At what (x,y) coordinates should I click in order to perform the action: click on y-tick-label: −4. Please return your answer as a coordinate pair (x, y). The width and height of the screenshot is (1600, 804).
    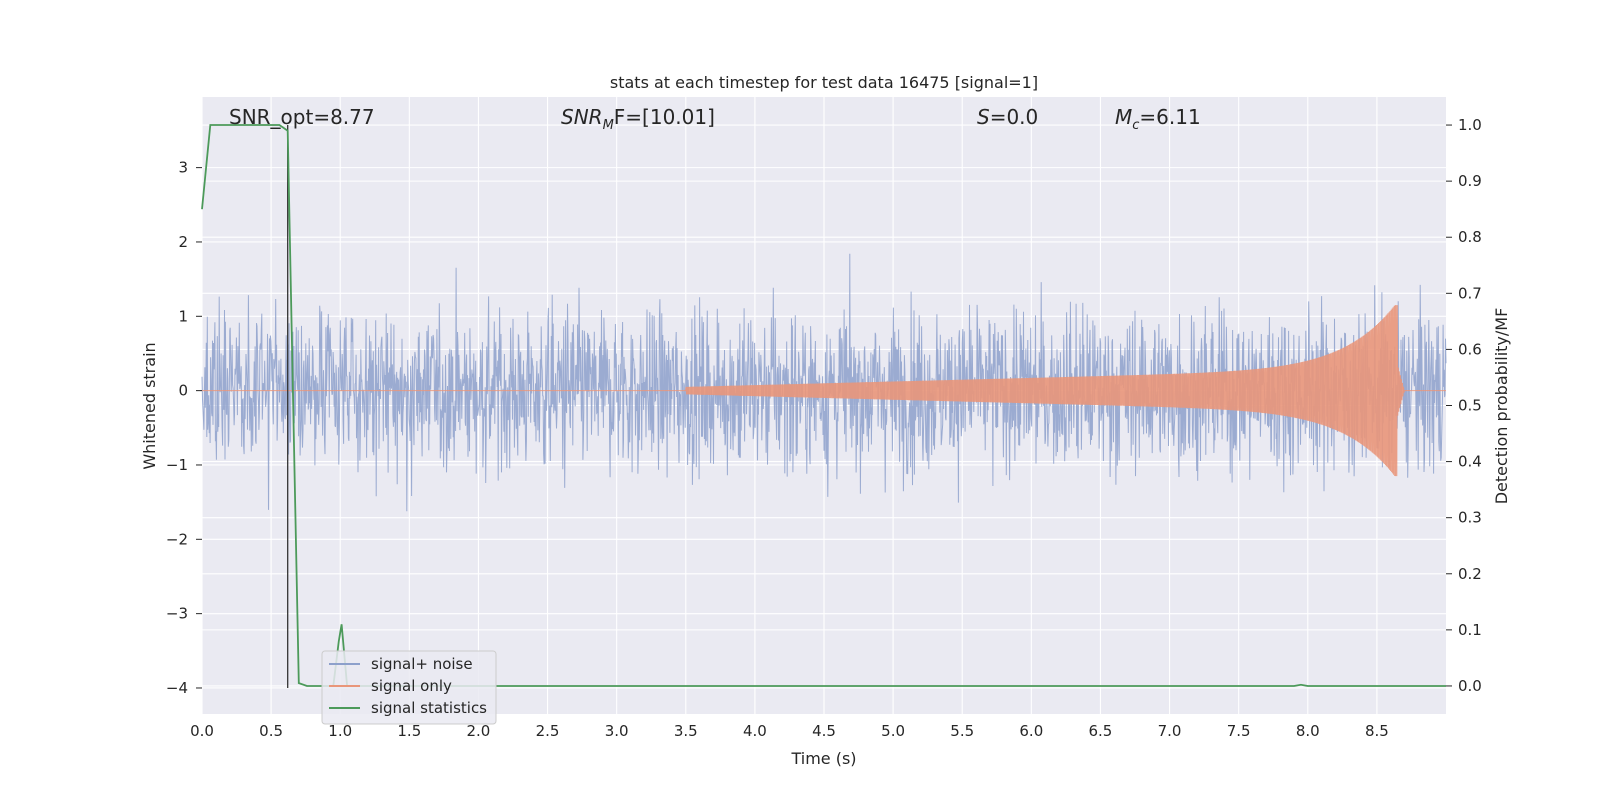
    Looking at the image, I should click on (177, 688).